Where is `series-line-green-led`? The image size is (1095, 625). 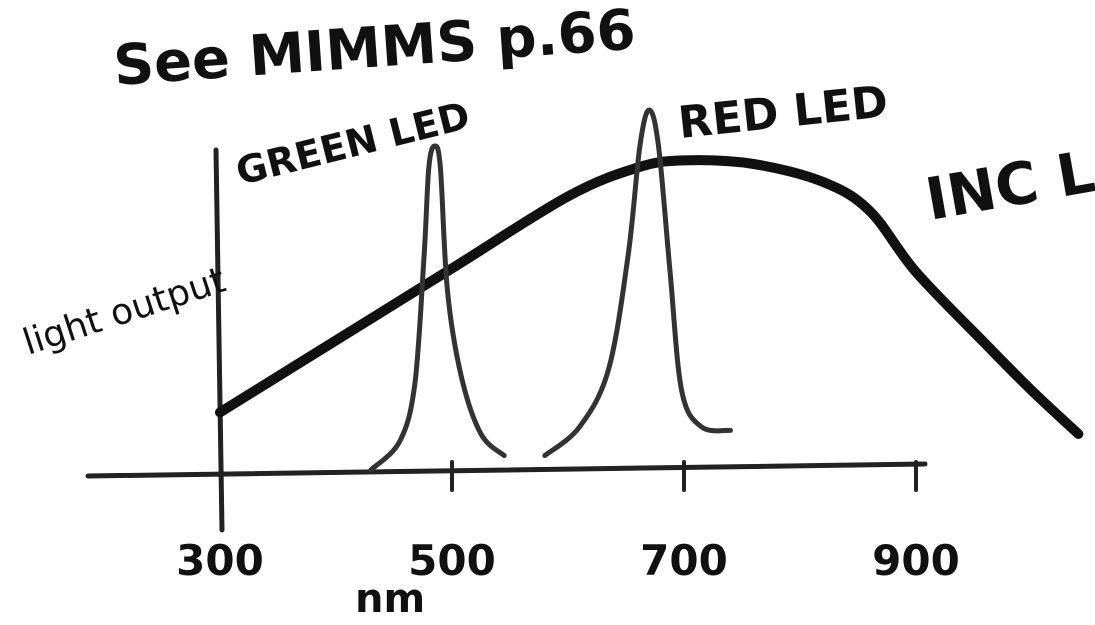 series-line-green-led is located at coordinates (437, 308).